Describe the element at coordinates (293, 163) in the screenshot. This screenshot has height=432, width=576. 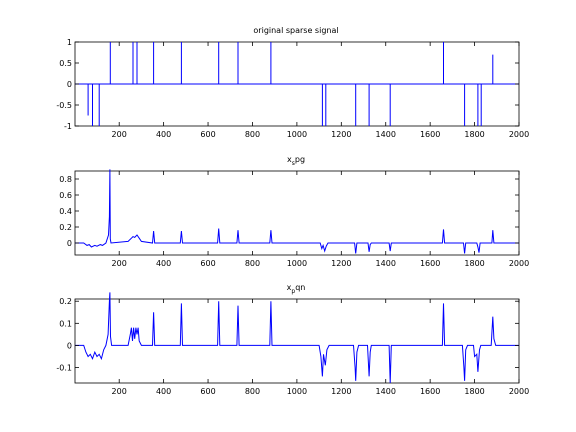
I see `subplot-2-title-sub: s` at that location.